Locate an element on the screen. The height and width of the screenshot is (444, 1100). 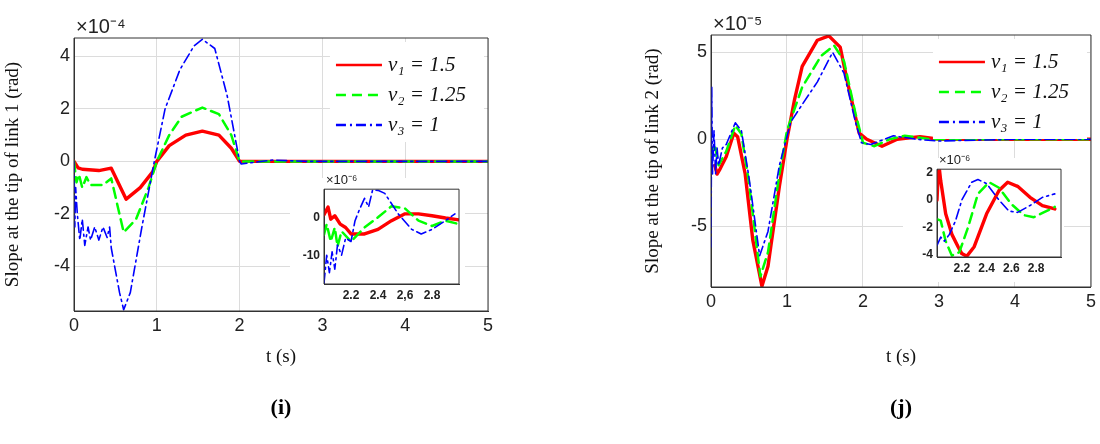
text: ×10⁻⁵ is located at coordinates (738, 23).